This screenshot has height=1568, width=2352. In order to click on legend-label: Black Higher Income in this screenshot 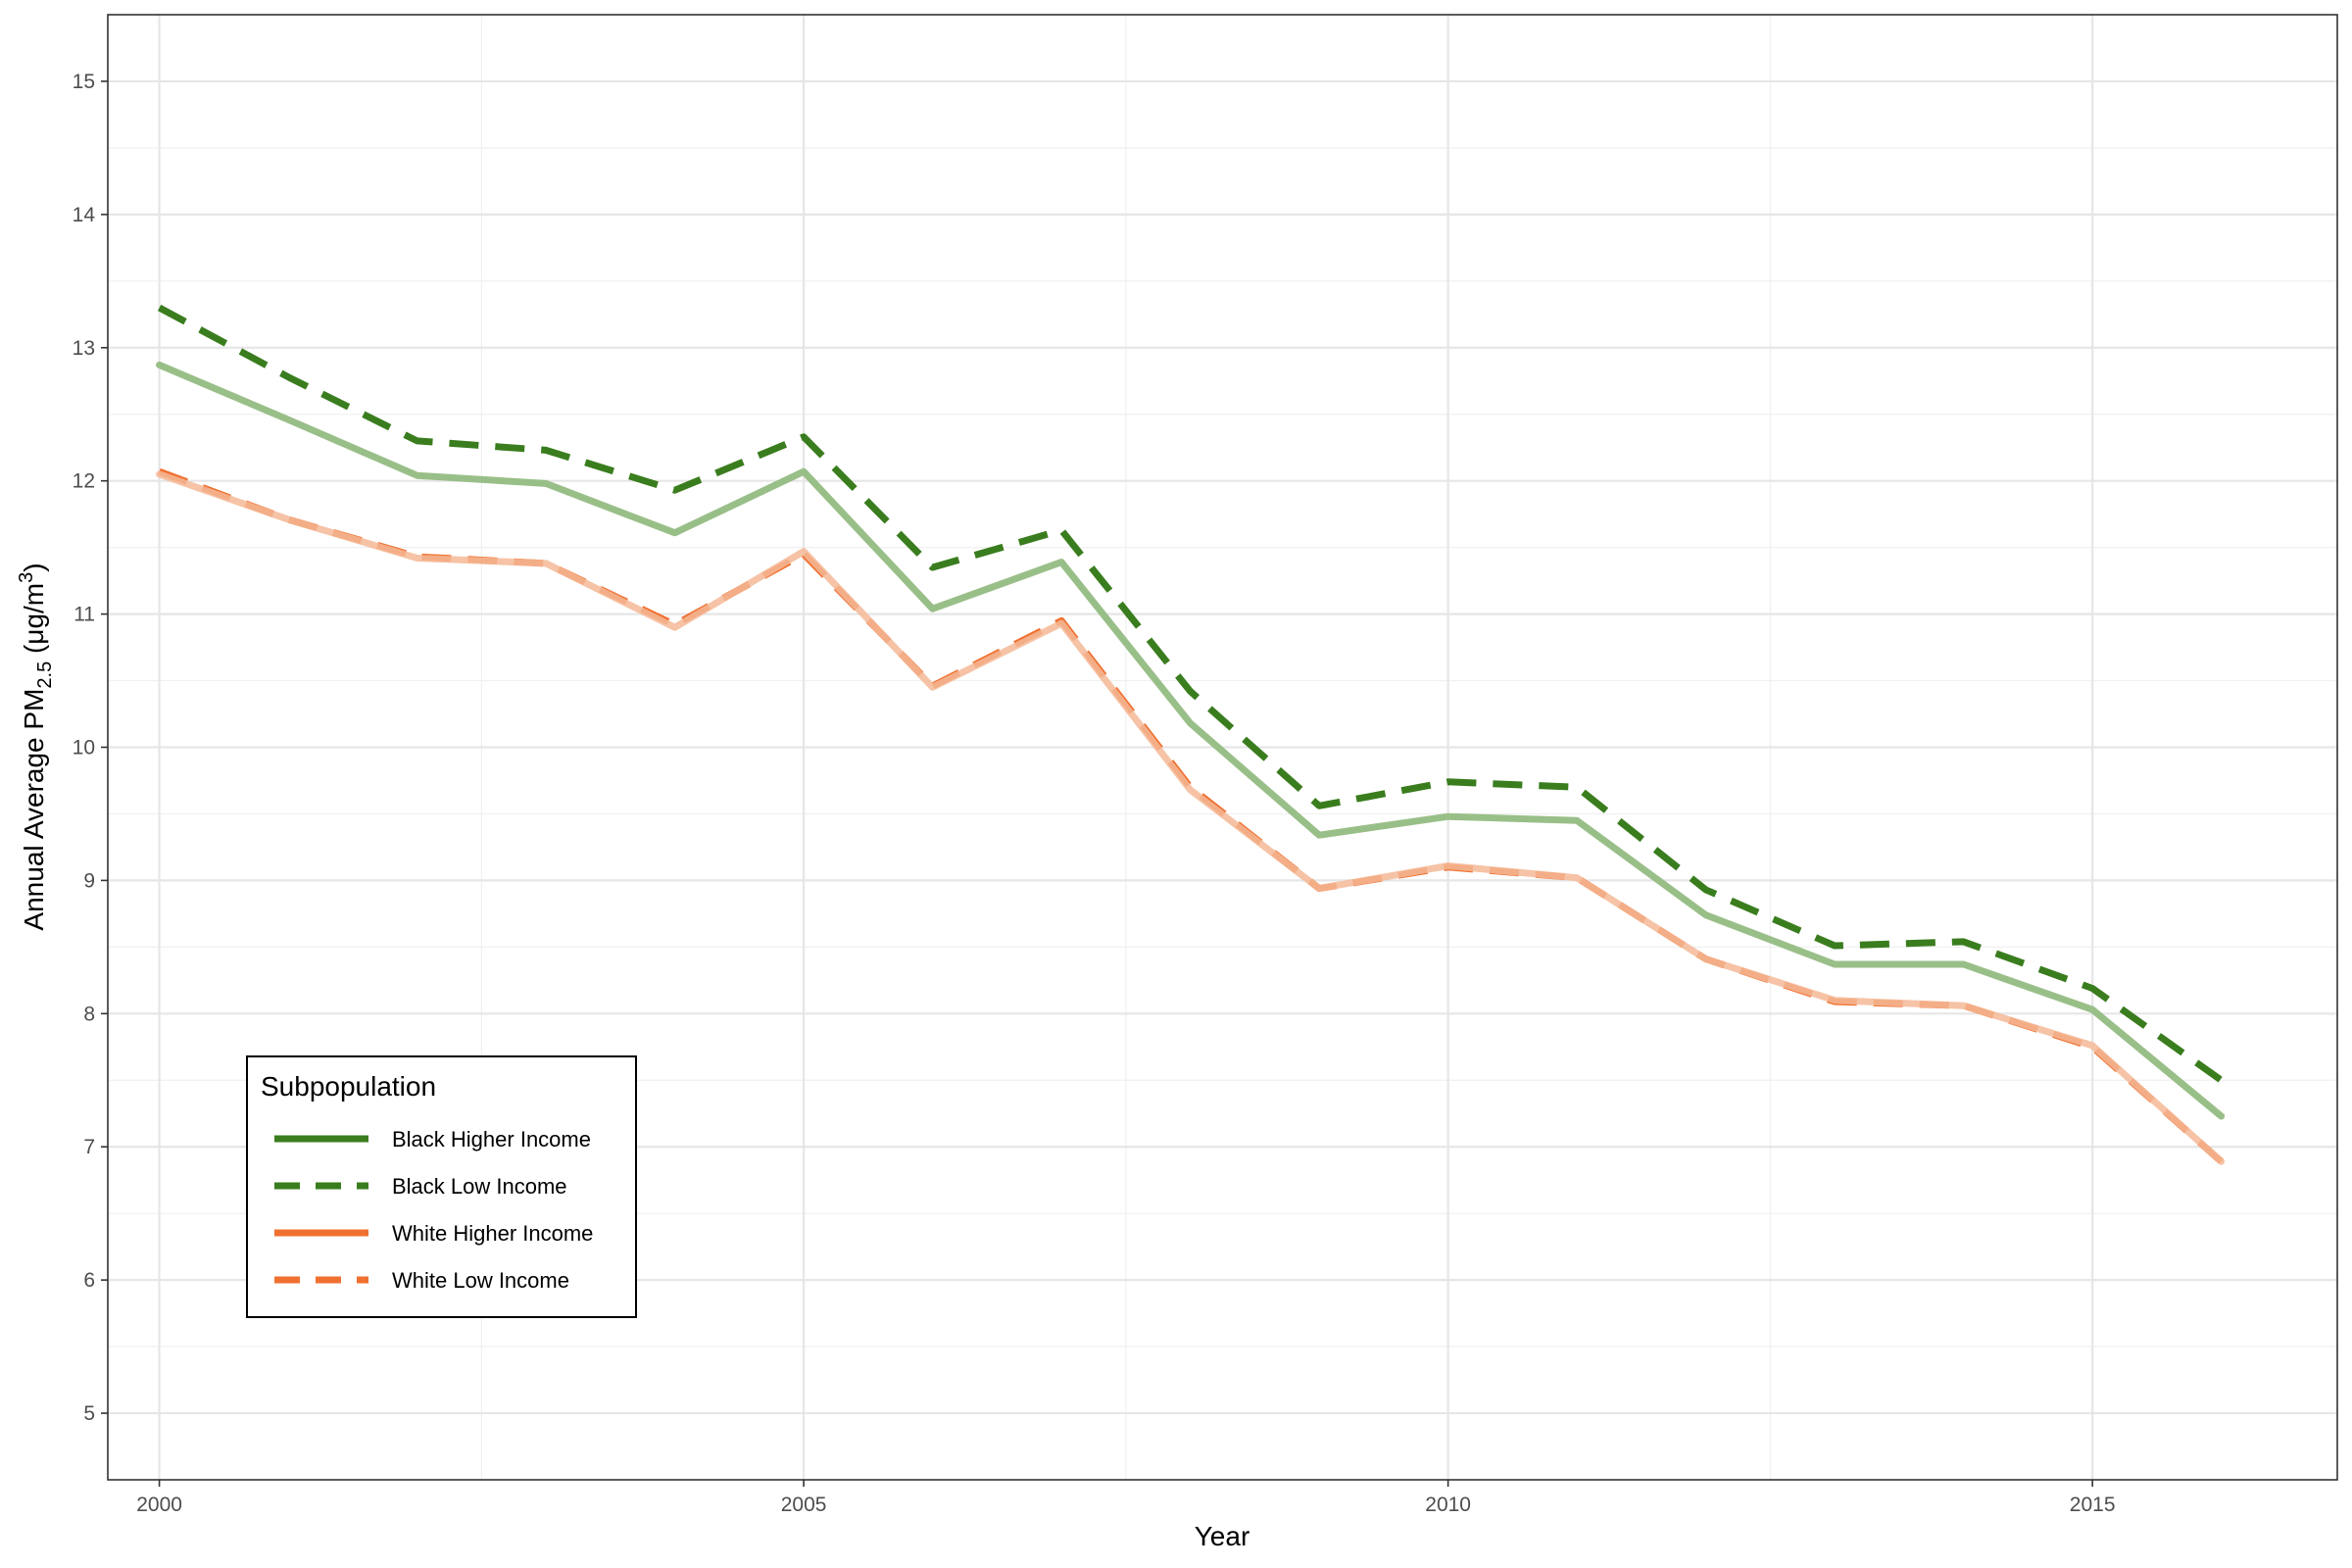, I will do `click(491, 1139)`.